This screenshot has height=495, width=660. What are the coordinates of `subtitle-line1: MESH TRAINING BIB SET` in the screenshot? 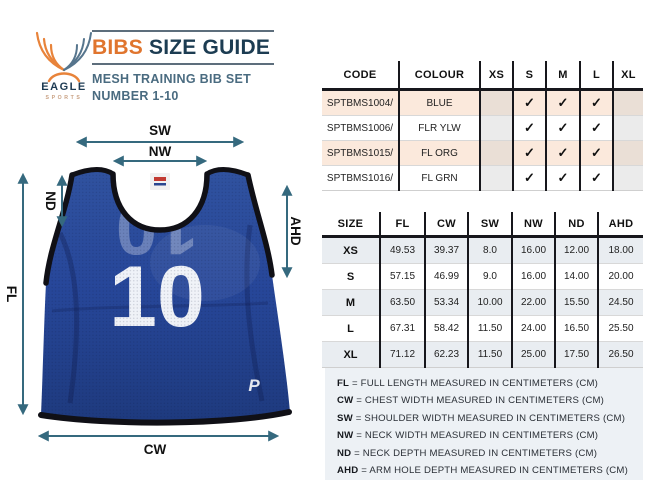 It's located at (172, 79).